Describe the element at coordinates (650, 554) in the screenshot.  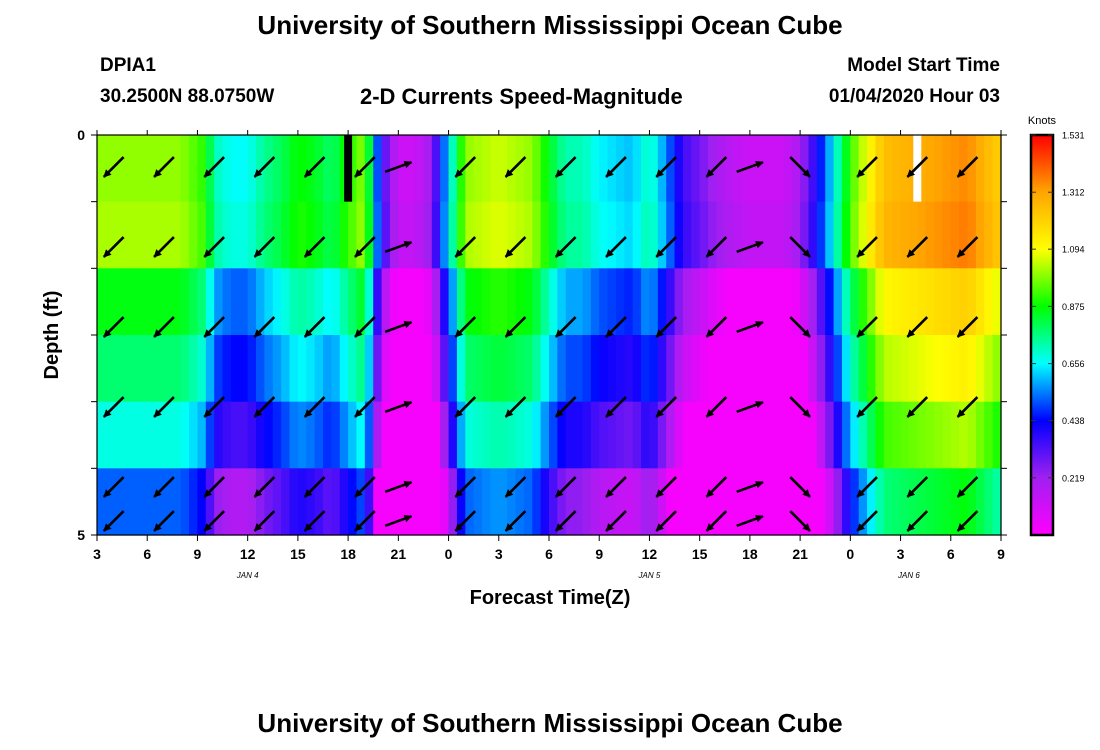
I see `x-tick-label: 12` at that location.